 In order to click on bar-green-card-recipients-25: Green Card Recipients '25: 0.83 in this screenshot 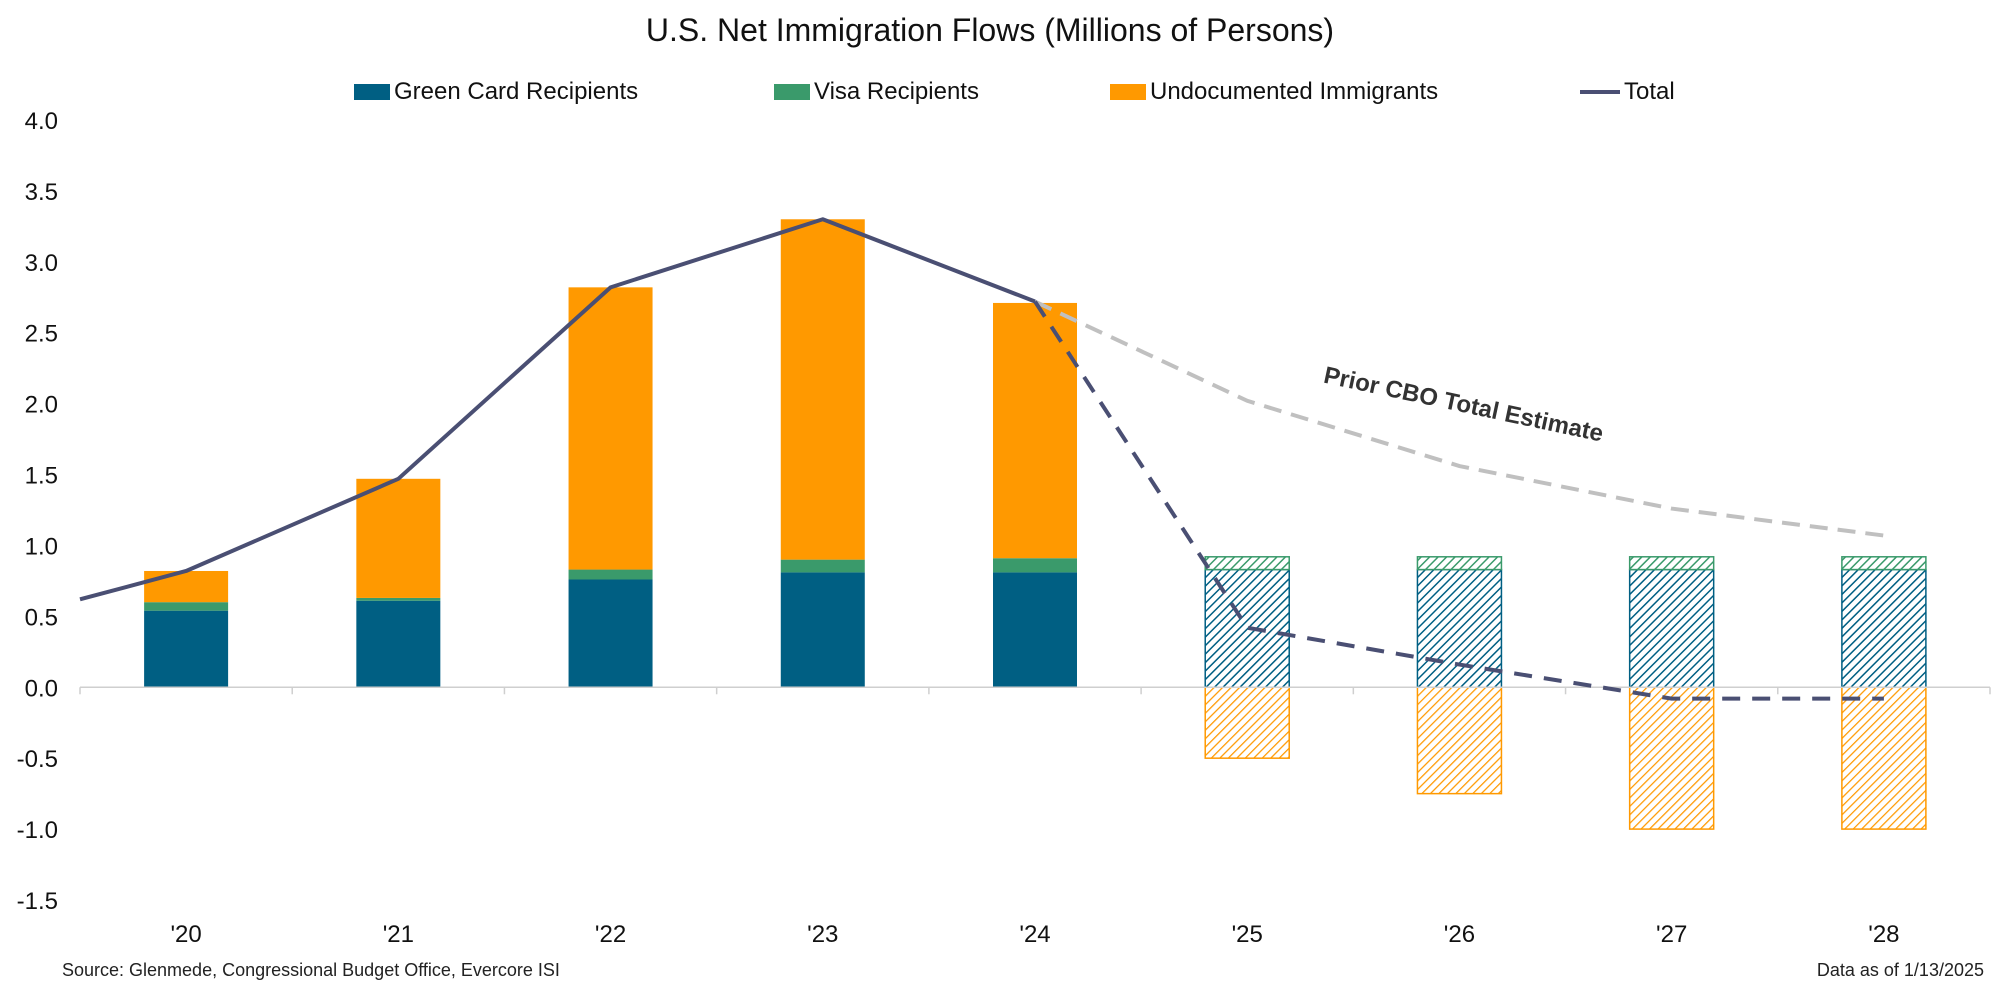, I will do `click(1247, 628)`.